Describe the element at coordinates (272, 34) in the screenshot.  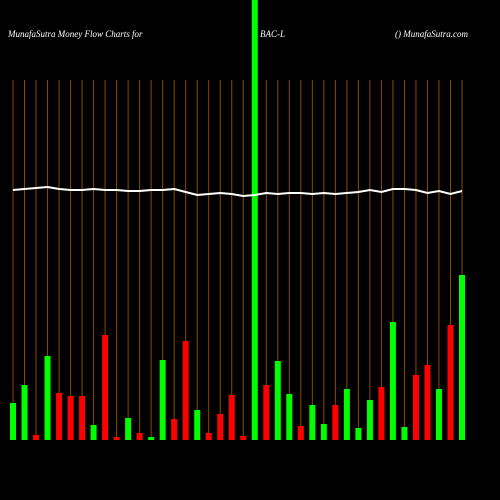
I see `chart-subtitle: BAC-L` at that location.